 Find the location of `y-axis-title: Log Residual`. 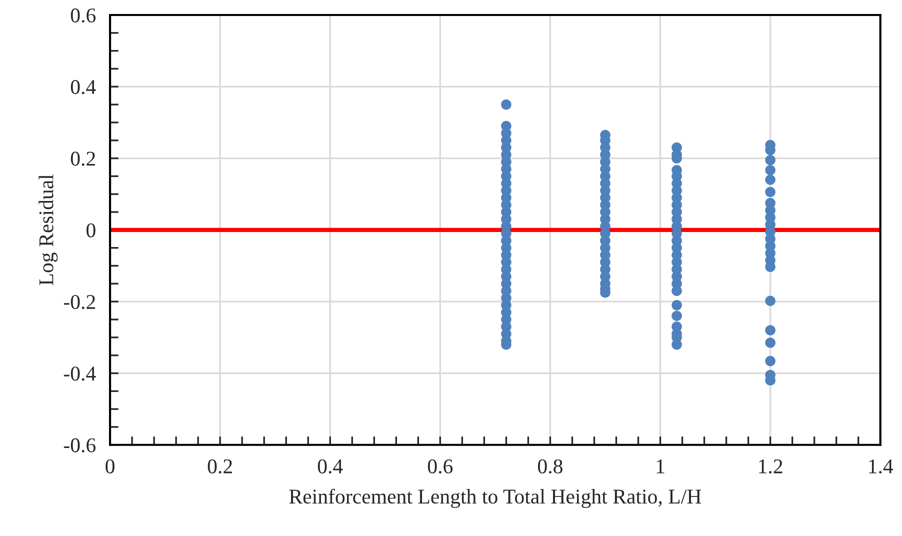

y-axis-title: Log Residual is located at coordinates (48, 230).